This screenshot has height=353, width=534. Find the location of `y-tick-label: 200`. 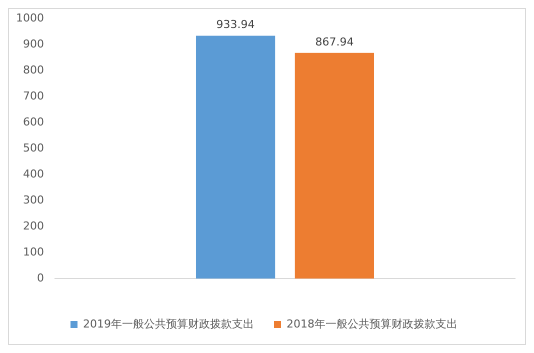

y-tick-label: 200 is located at coordinates (33, 225).